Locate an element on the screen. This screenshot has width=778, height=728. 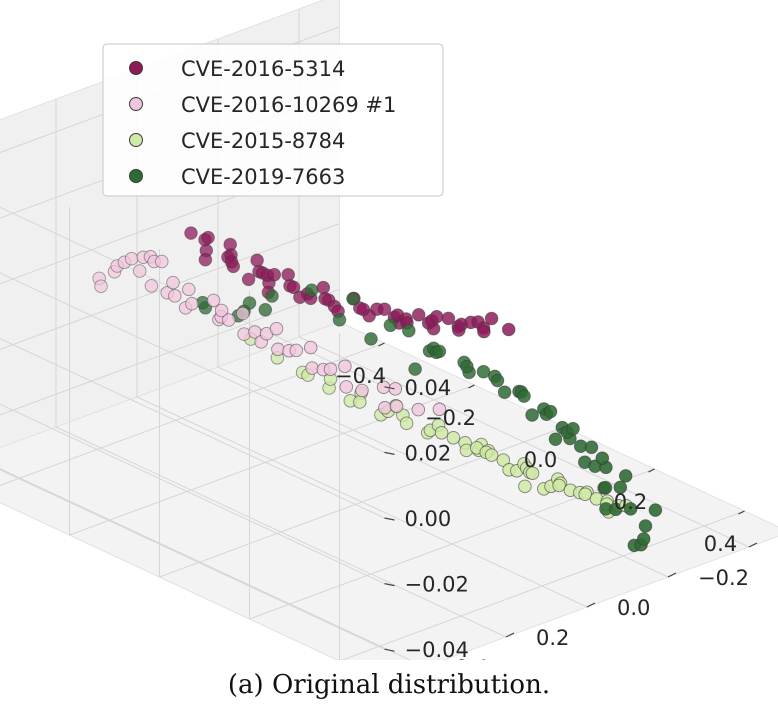
x-tick-label: 0.0 is located at coordinates (540, 460).